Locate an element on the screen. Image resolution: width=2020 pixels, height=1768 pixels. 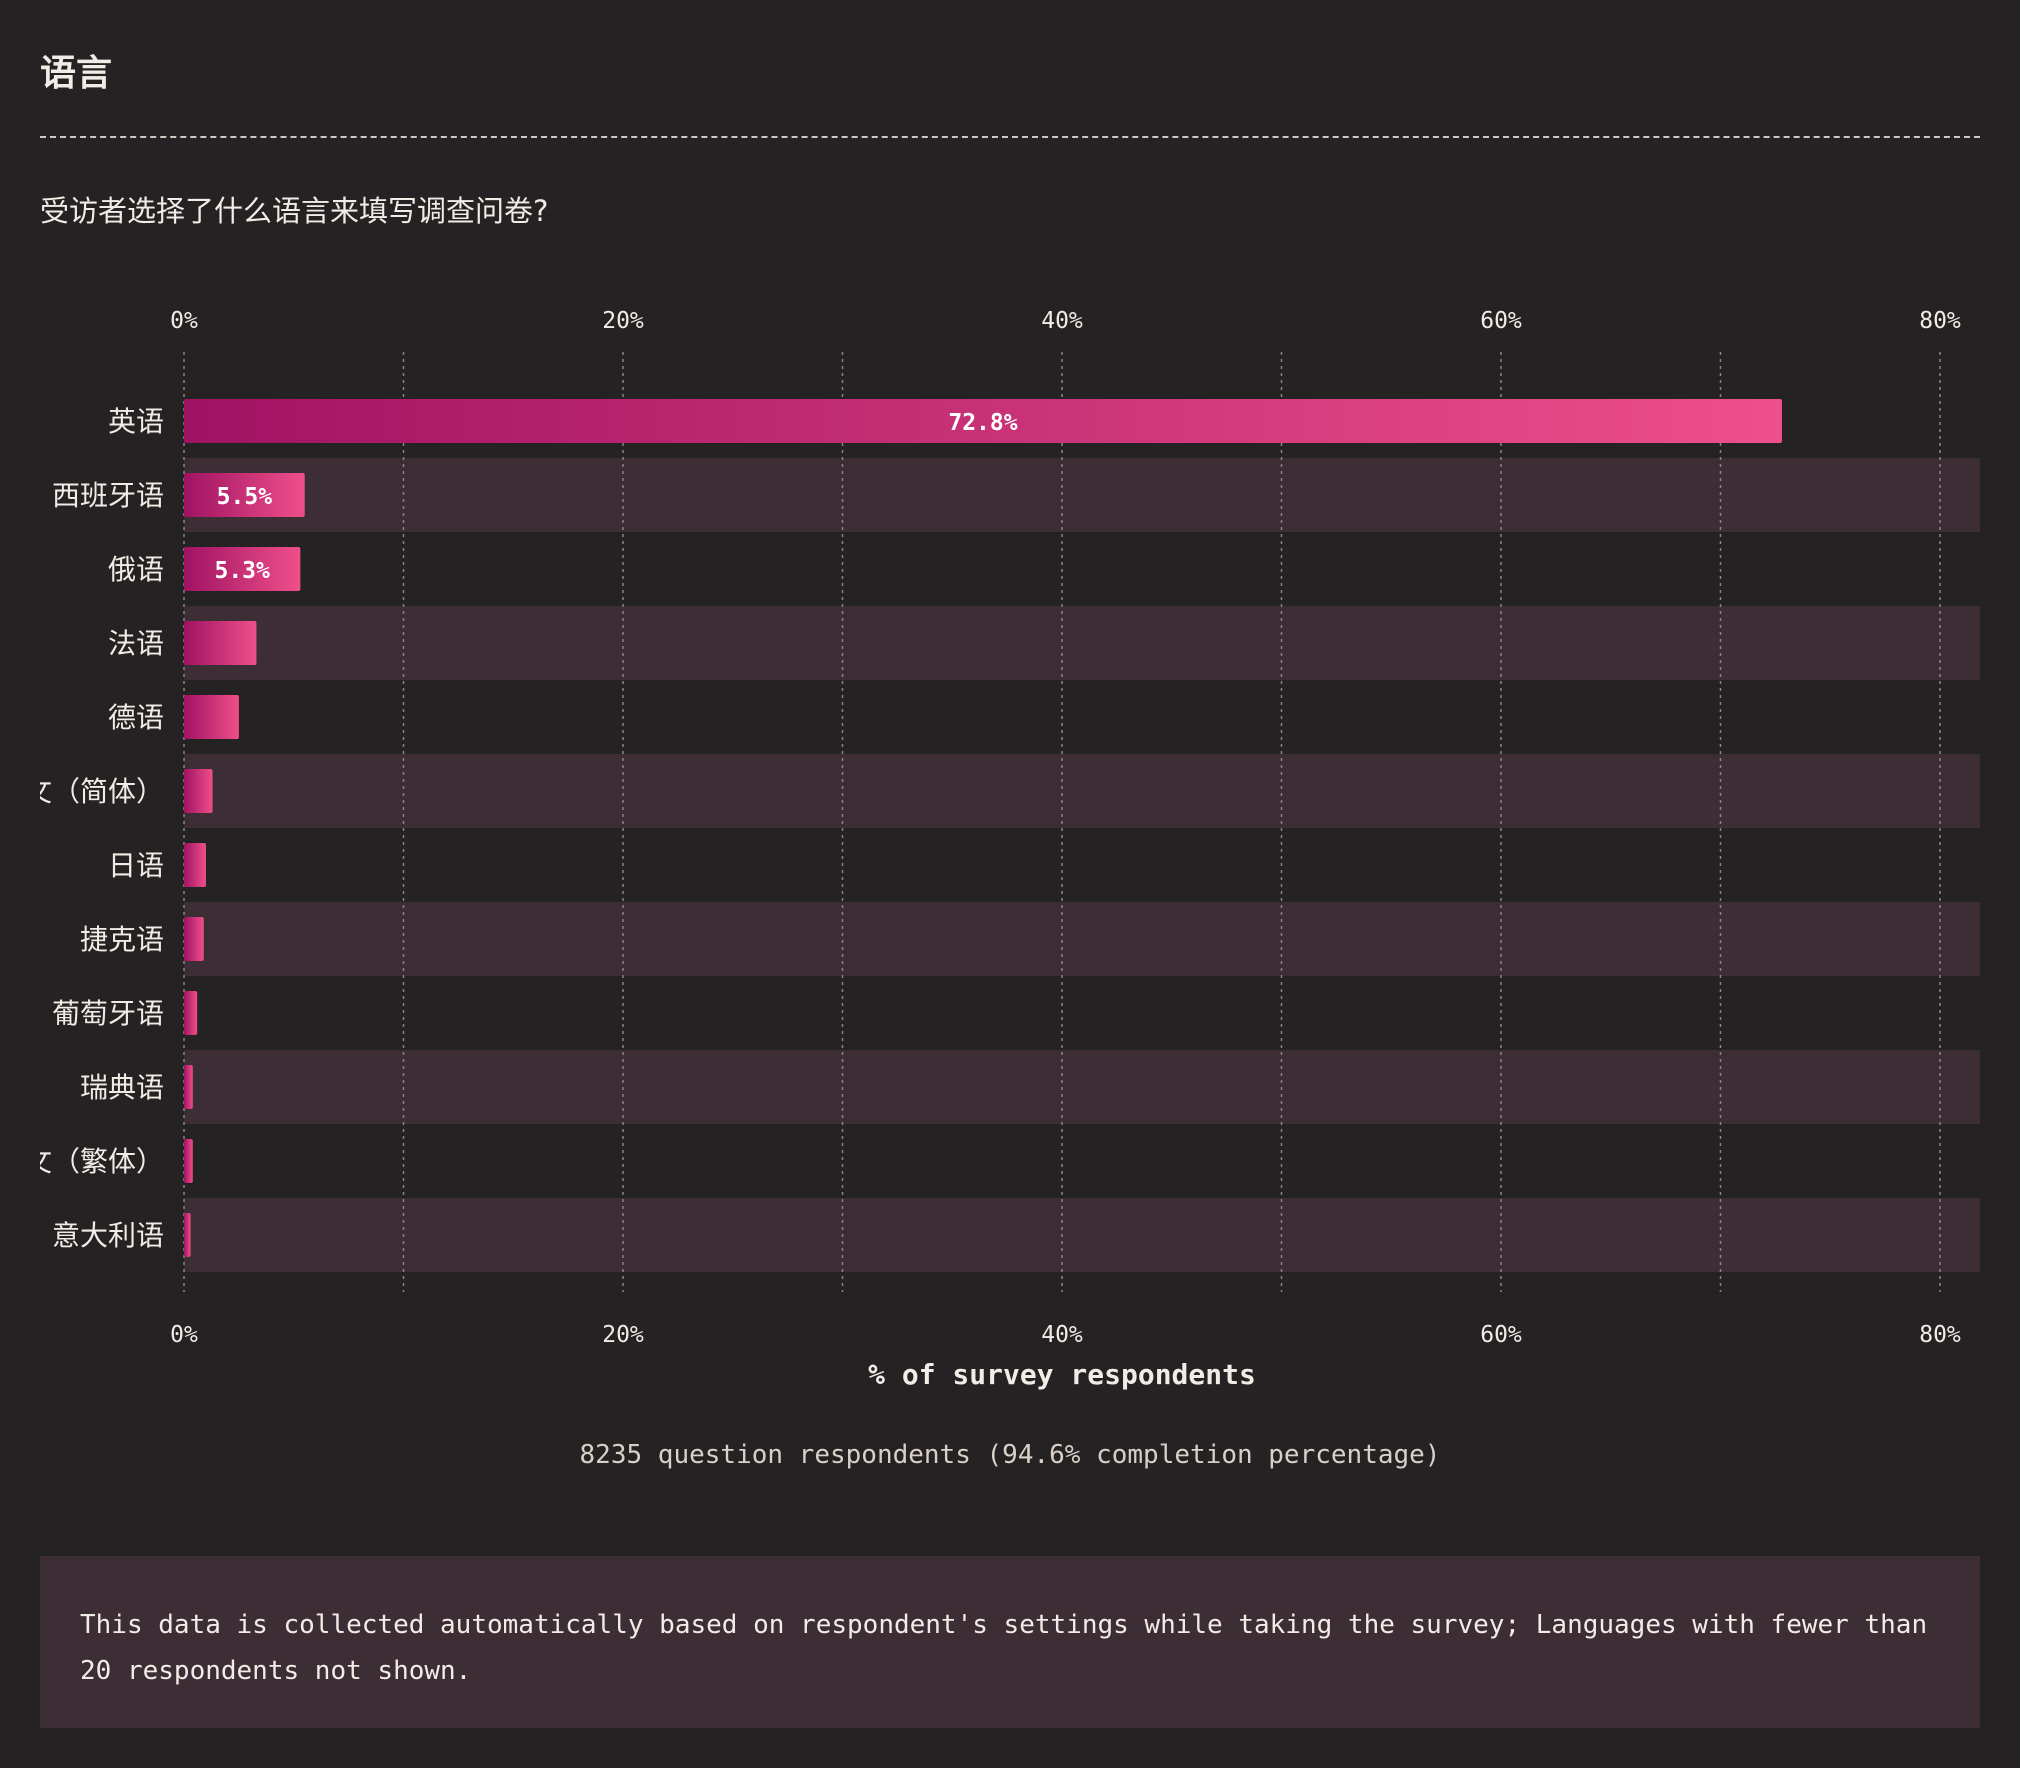
category-label: 意大利语 is located at coordinates (108, 1235).